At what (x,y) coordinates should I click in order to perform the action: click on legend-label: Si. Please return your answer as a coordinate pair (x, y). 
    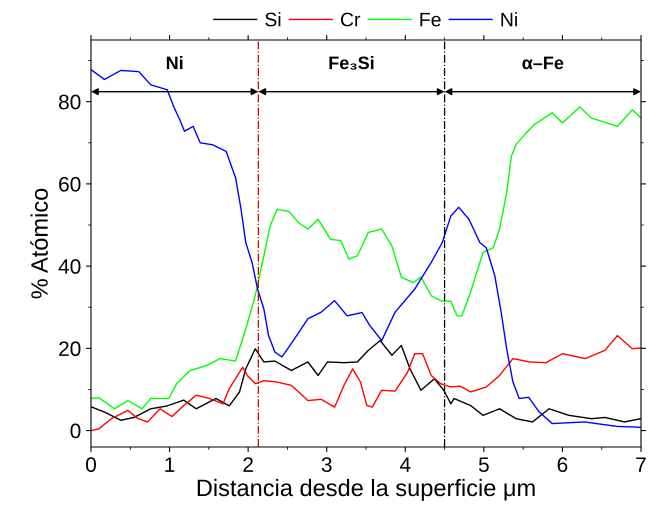
    Looking at the image, I should click on (272, 19).